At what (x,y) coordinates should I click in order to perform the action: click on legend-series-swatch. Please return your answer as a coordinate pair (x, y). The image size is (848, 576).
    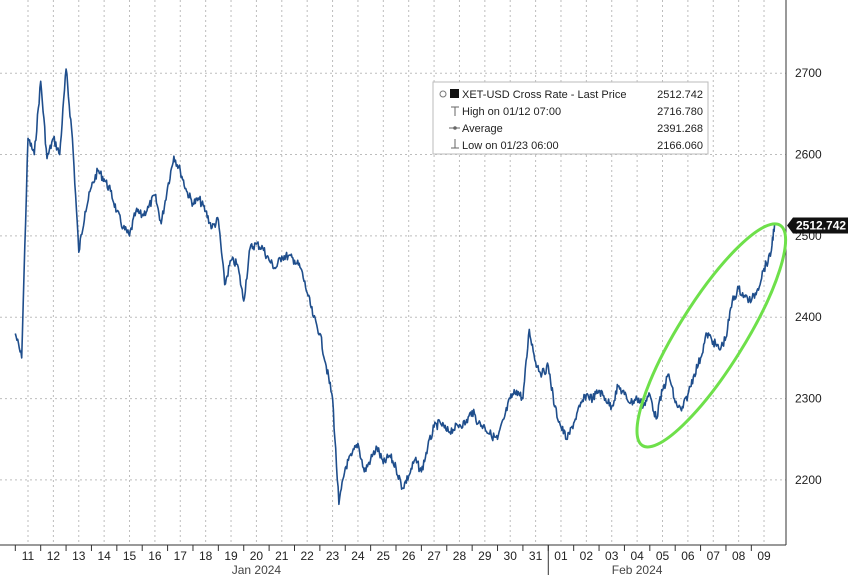
    Looking at the image, I should click on (454, 93).